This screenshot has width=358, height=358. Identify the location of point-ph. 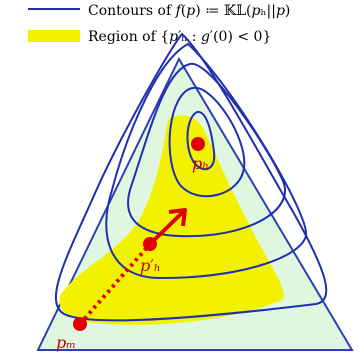
(198, 144).